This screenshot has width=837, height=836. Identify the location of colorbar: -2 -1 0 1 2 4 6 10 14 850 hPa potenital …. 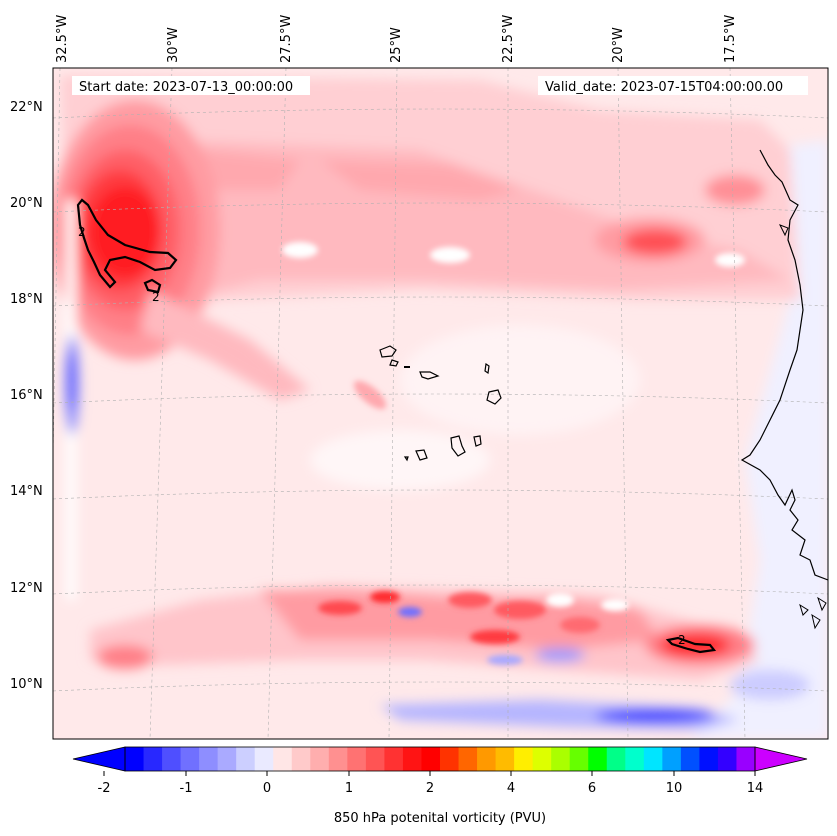
(440, 786).